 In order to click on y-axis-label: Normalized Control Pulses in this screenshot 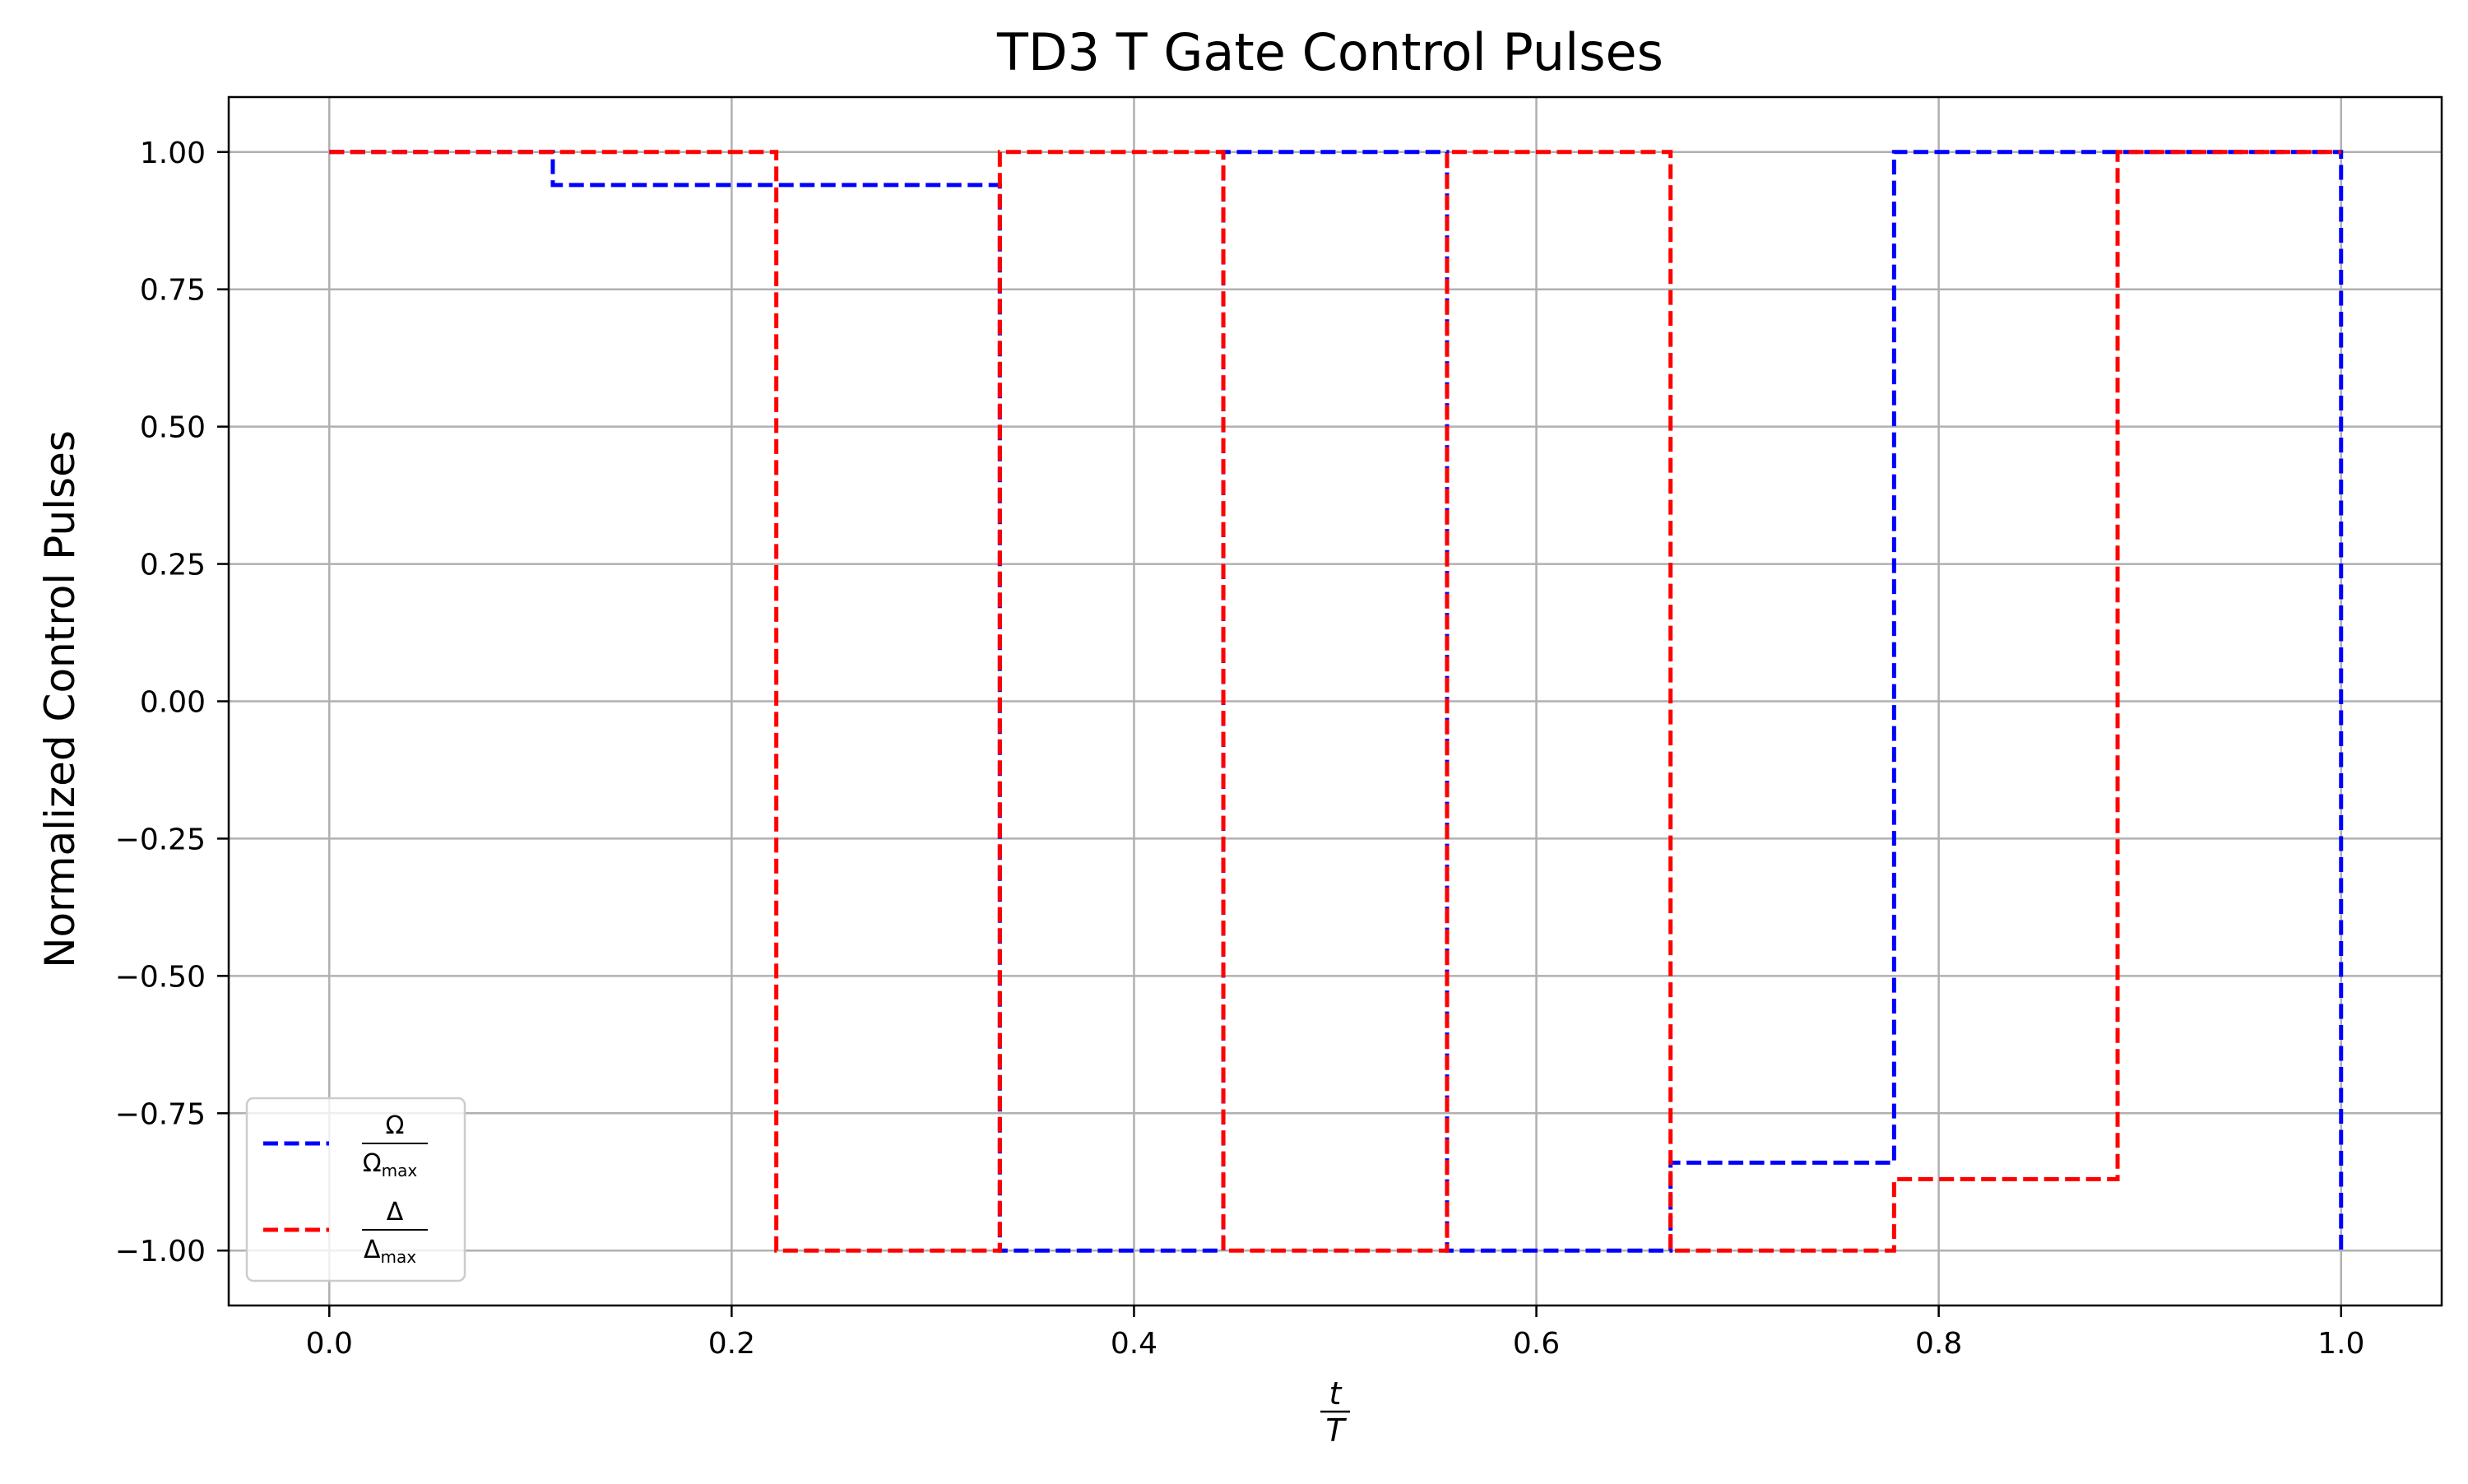, I will do `click(60, 699)`.